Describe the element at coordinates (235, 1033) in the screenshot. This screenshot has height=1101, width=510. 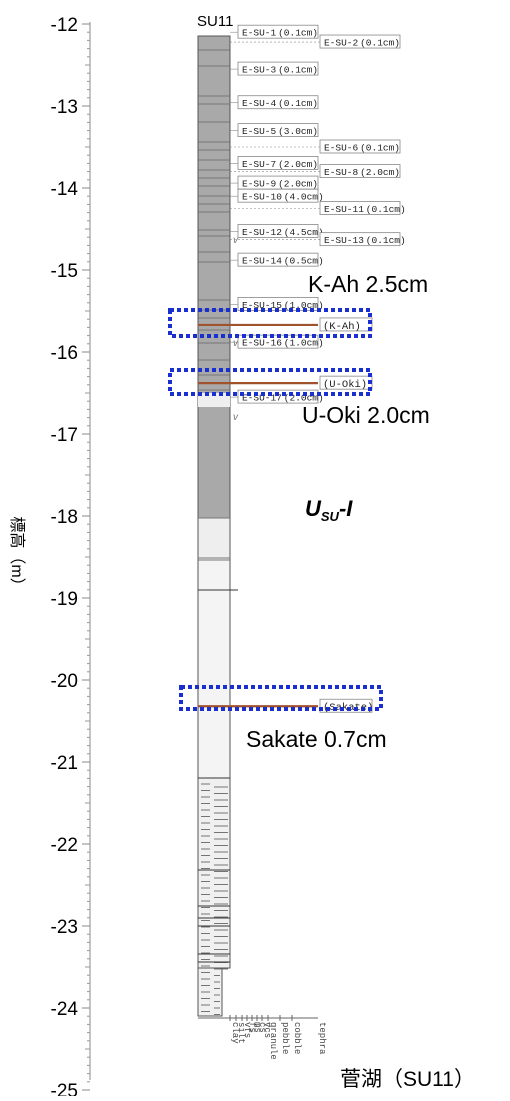
I see `grain-size-label: clay` at that location.